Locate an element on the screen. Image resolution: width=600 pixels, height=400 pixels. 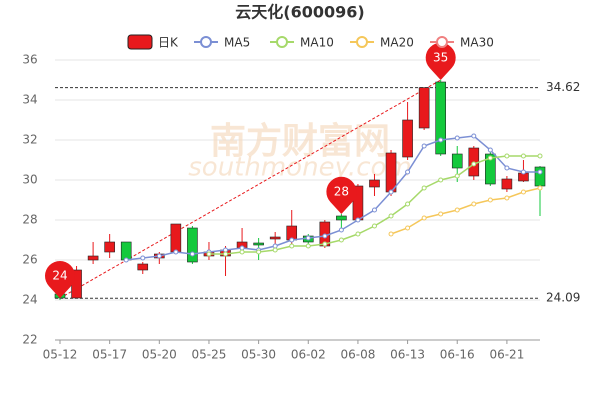
y-tick-label: 30 is located at coordinates (29, 180).